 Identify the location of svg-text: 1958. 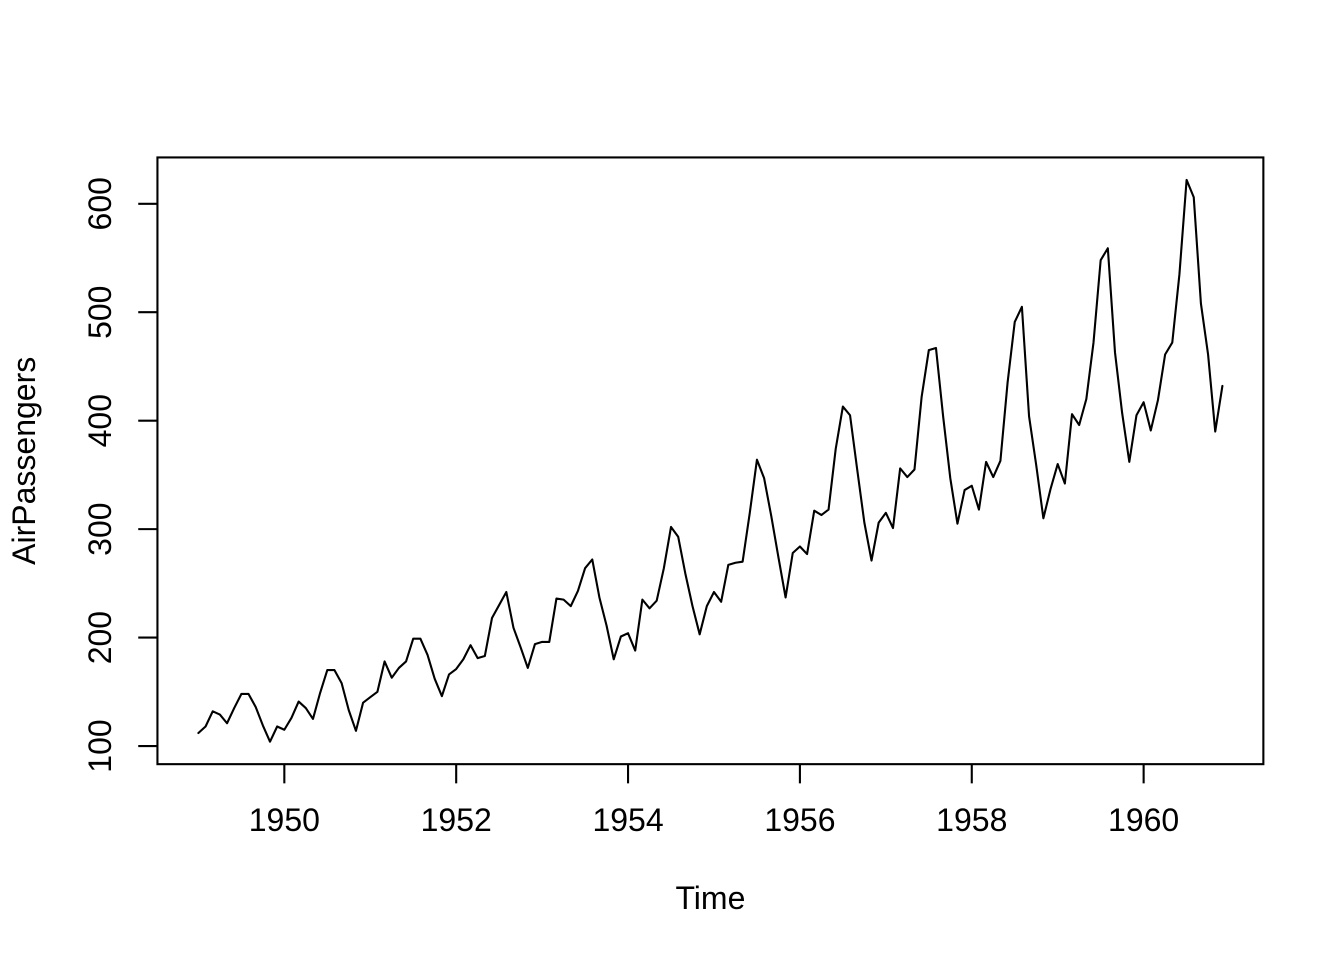
(971, 820).